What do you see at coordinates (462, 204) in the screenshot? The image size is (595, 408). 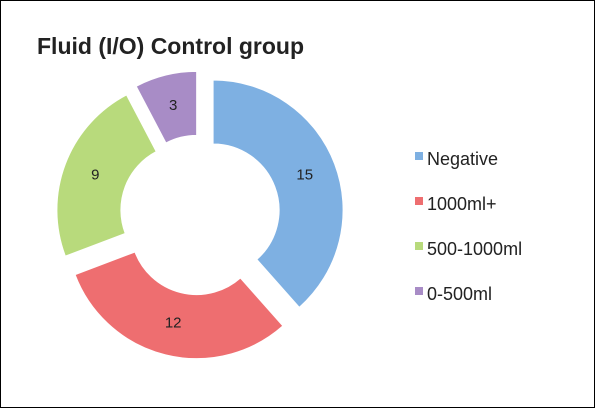 I see `legend-label: 1000ml+` at bounding box center [462, 204].